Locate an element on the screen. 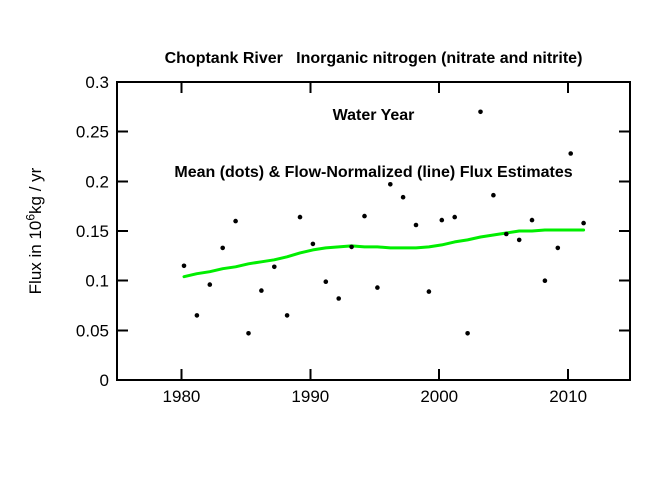 The image size is (672, 480). x-tick-label: 2010 is located at coordinates (568, 396).